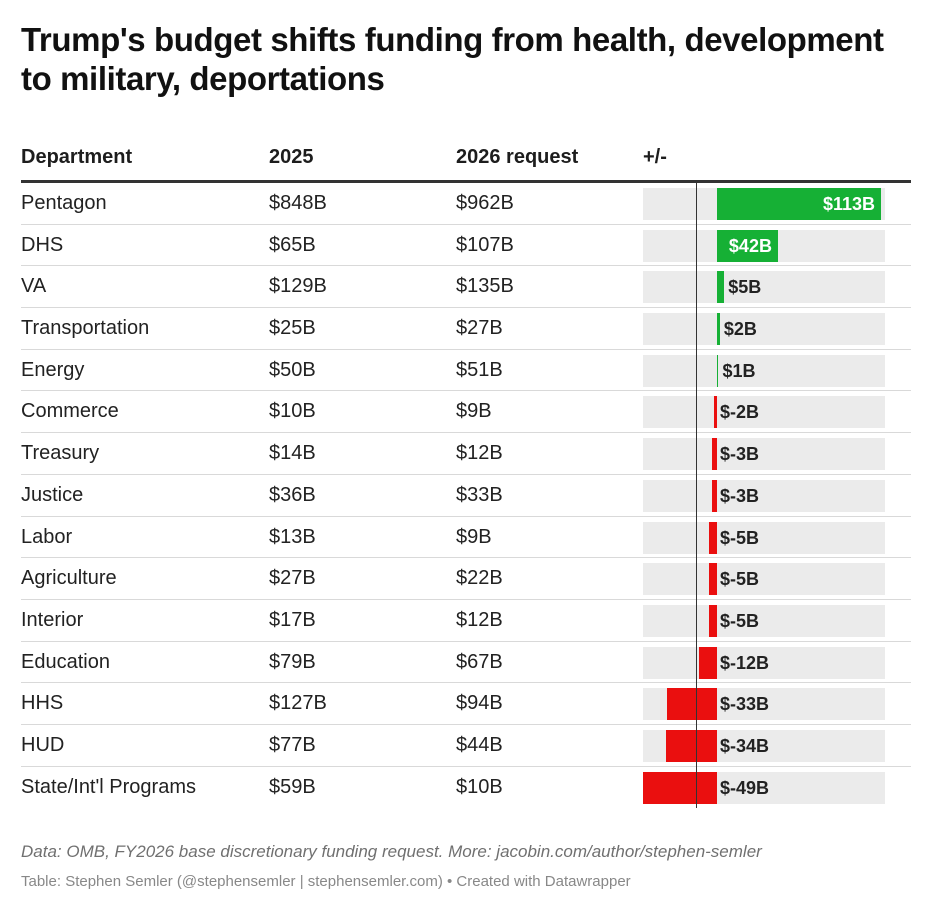 This screenshot has height=911, width=927. I want to click on cell-department: HHS, so click(42, 703).